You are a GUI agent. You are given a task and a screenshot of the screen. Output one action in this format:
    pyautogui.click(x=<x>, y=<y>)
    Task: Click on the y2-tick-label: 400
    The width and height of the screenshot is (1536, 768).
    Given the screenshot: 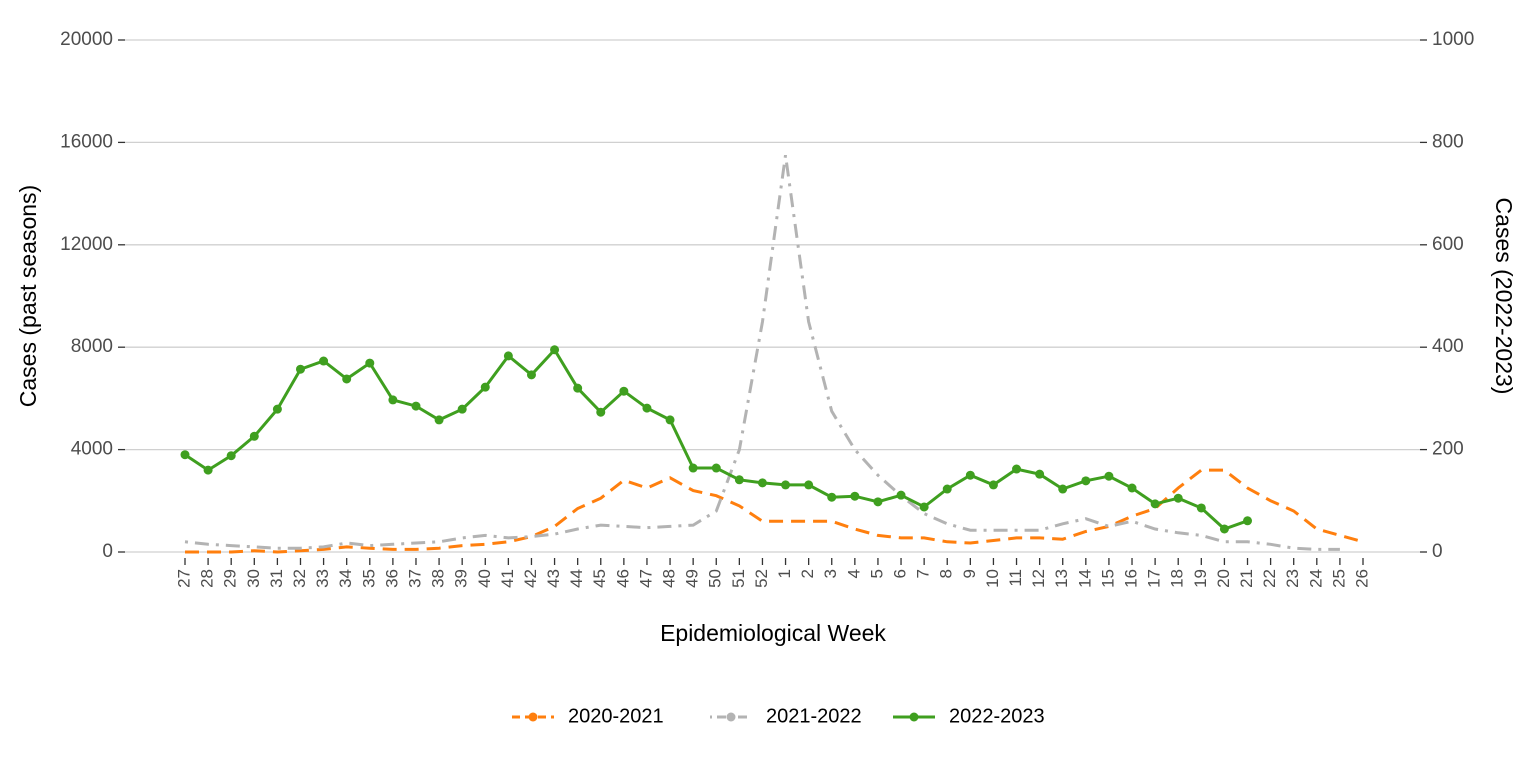 What is the action you would take?
    pyautogui.click(x=1448, y=346)
    